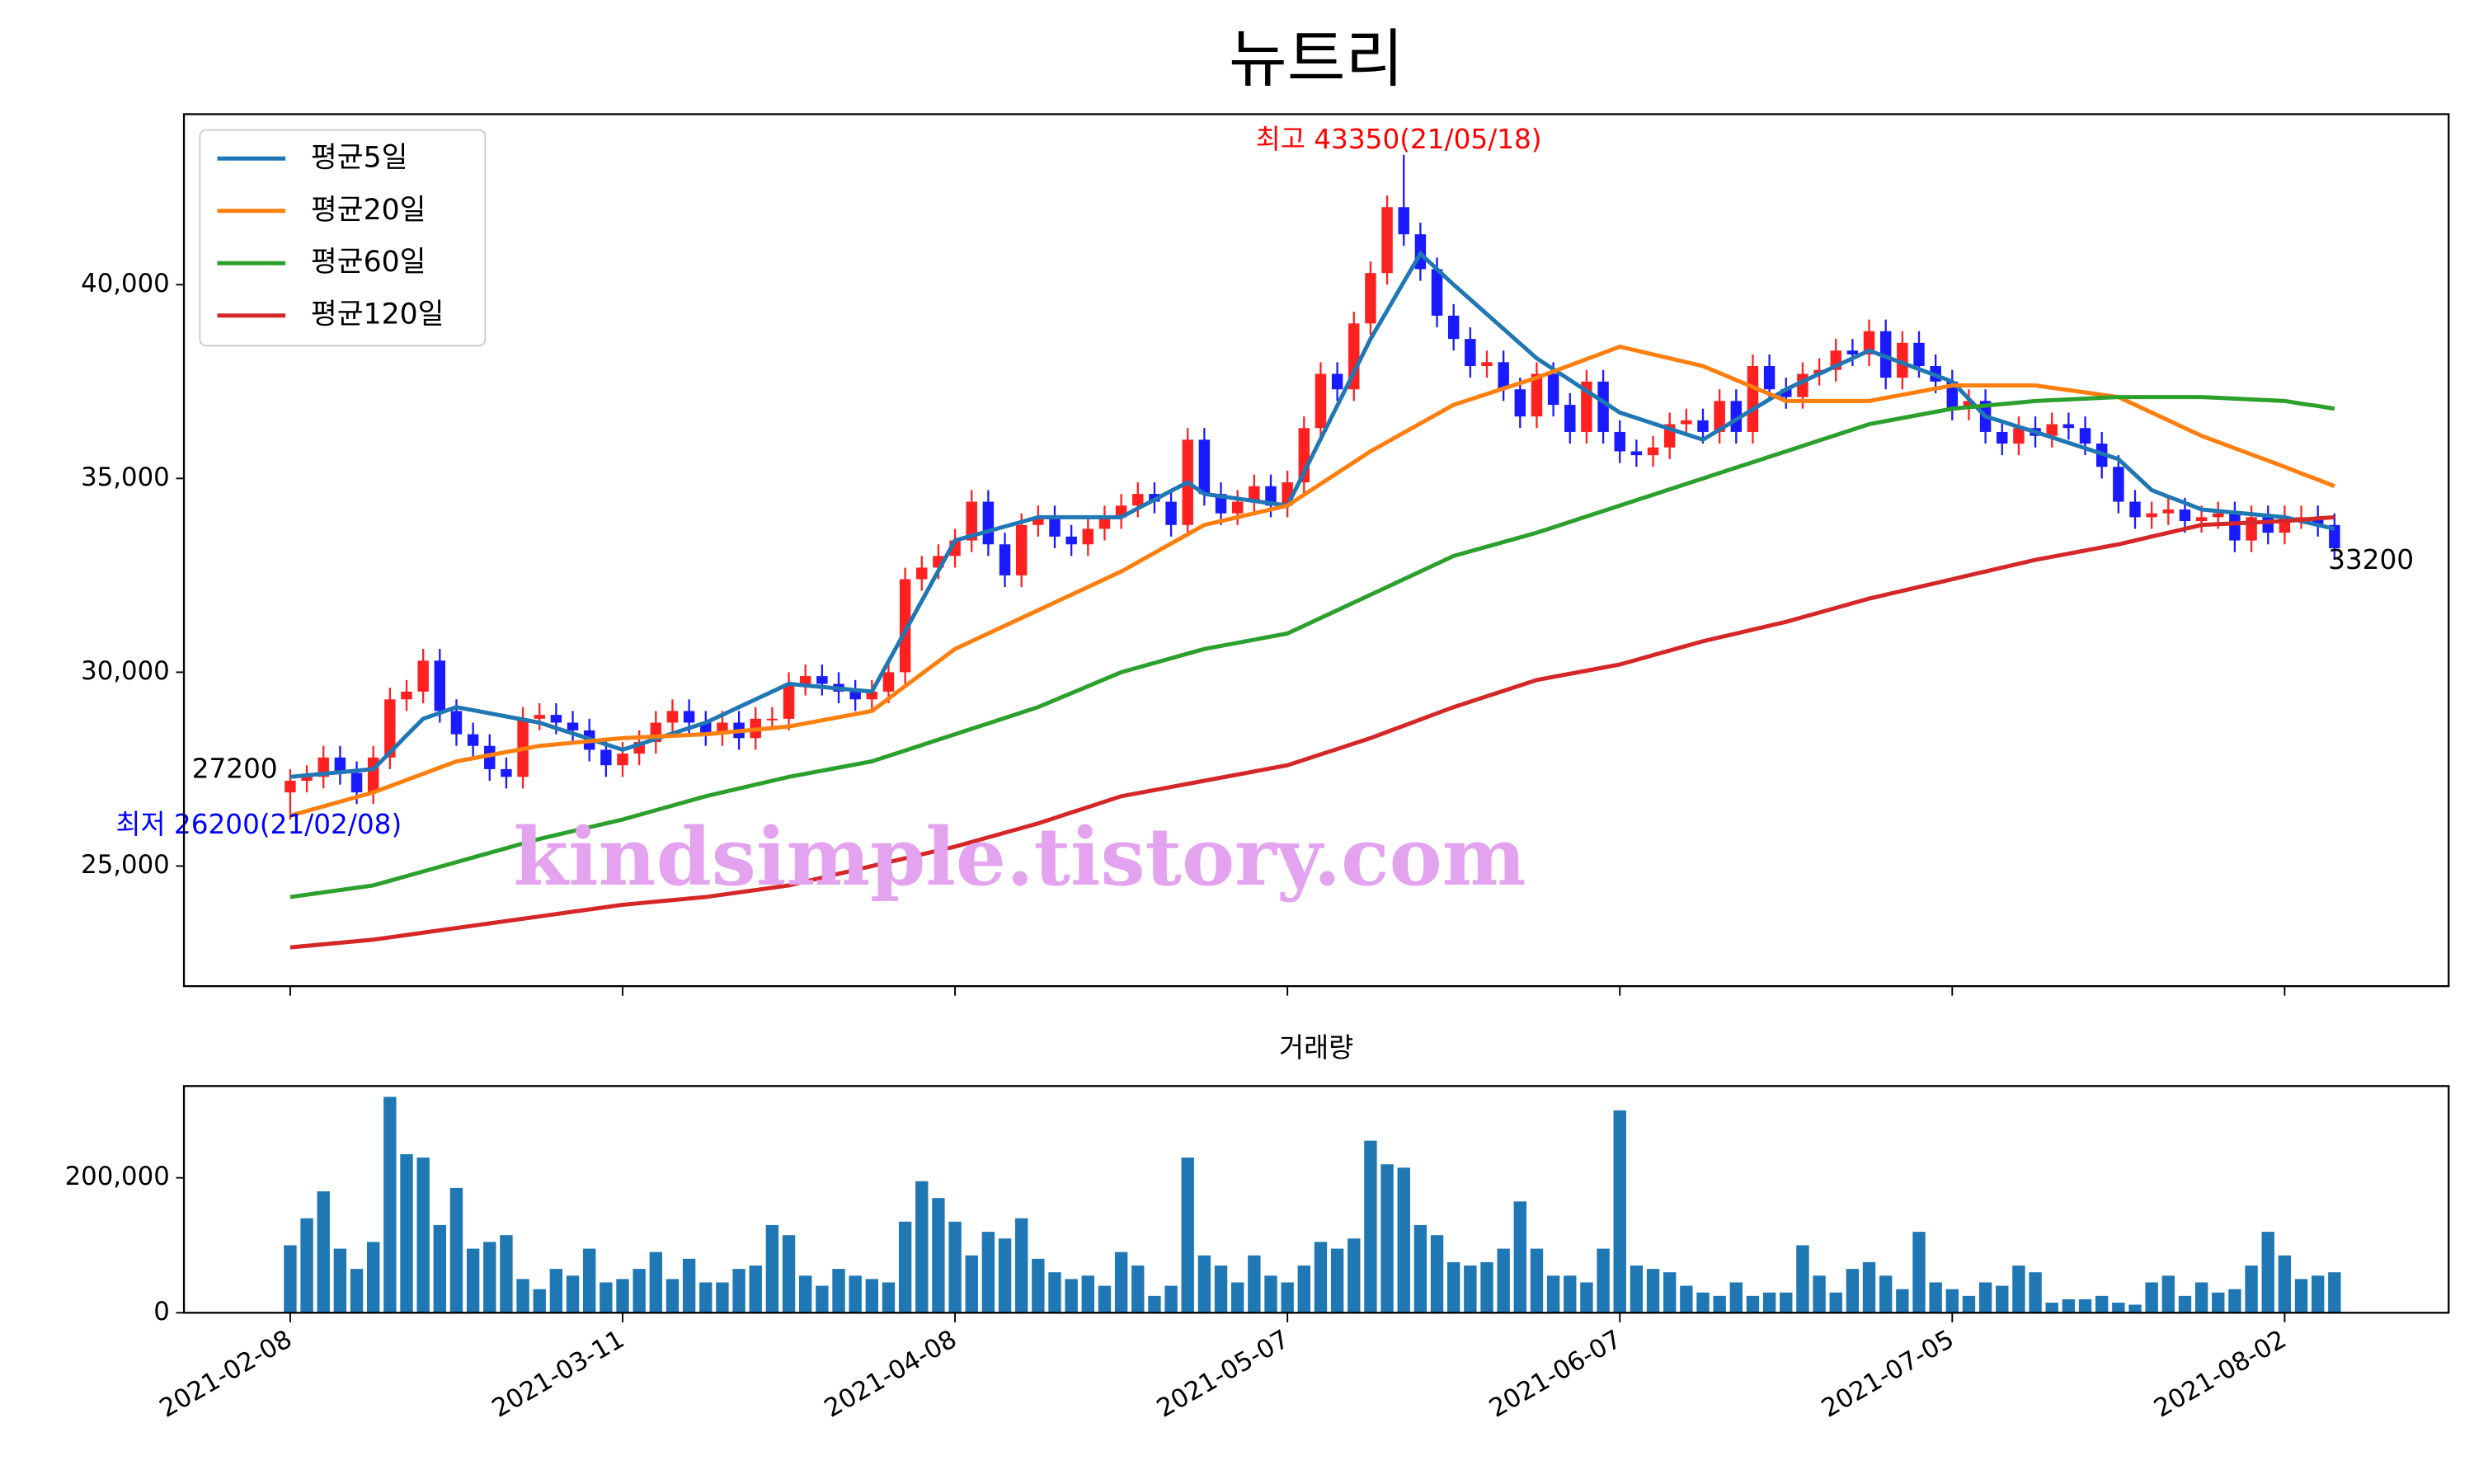 The width and height of the screenshot is (2474, 1484). Describe the element at coordinates (125, 671) in the screenshot. I see `y-tick-label: 30,000` at that location.